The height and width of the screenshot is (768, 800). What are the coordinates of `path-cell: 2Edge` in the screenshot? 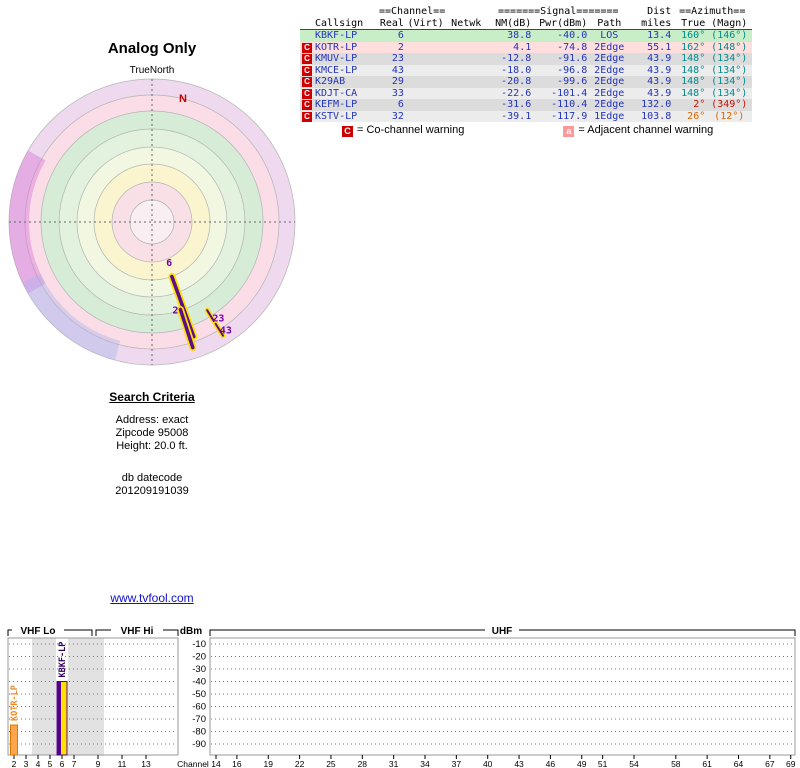 It's located at (609, 93).